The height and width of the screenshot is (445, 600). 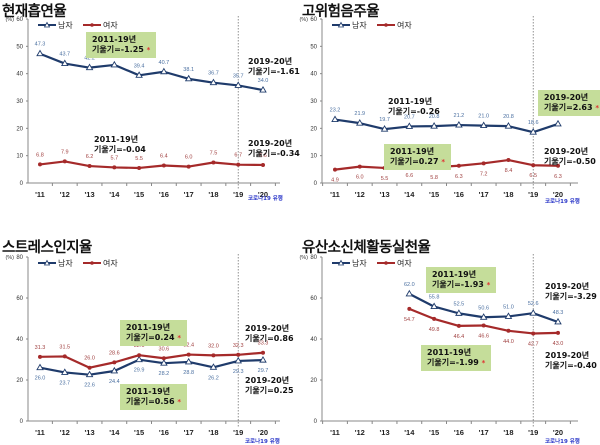 I want to click on data-label-male: 26.2, so click(x=213, y=378).